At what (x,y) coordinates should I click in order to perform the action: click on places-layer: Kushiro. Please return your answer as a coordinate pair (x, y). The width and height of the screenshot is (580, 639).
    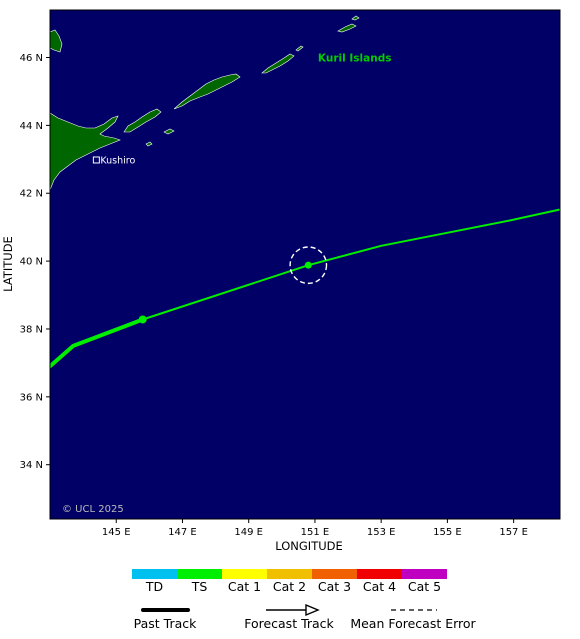
    Looking at the image, I should click on (113, 160).